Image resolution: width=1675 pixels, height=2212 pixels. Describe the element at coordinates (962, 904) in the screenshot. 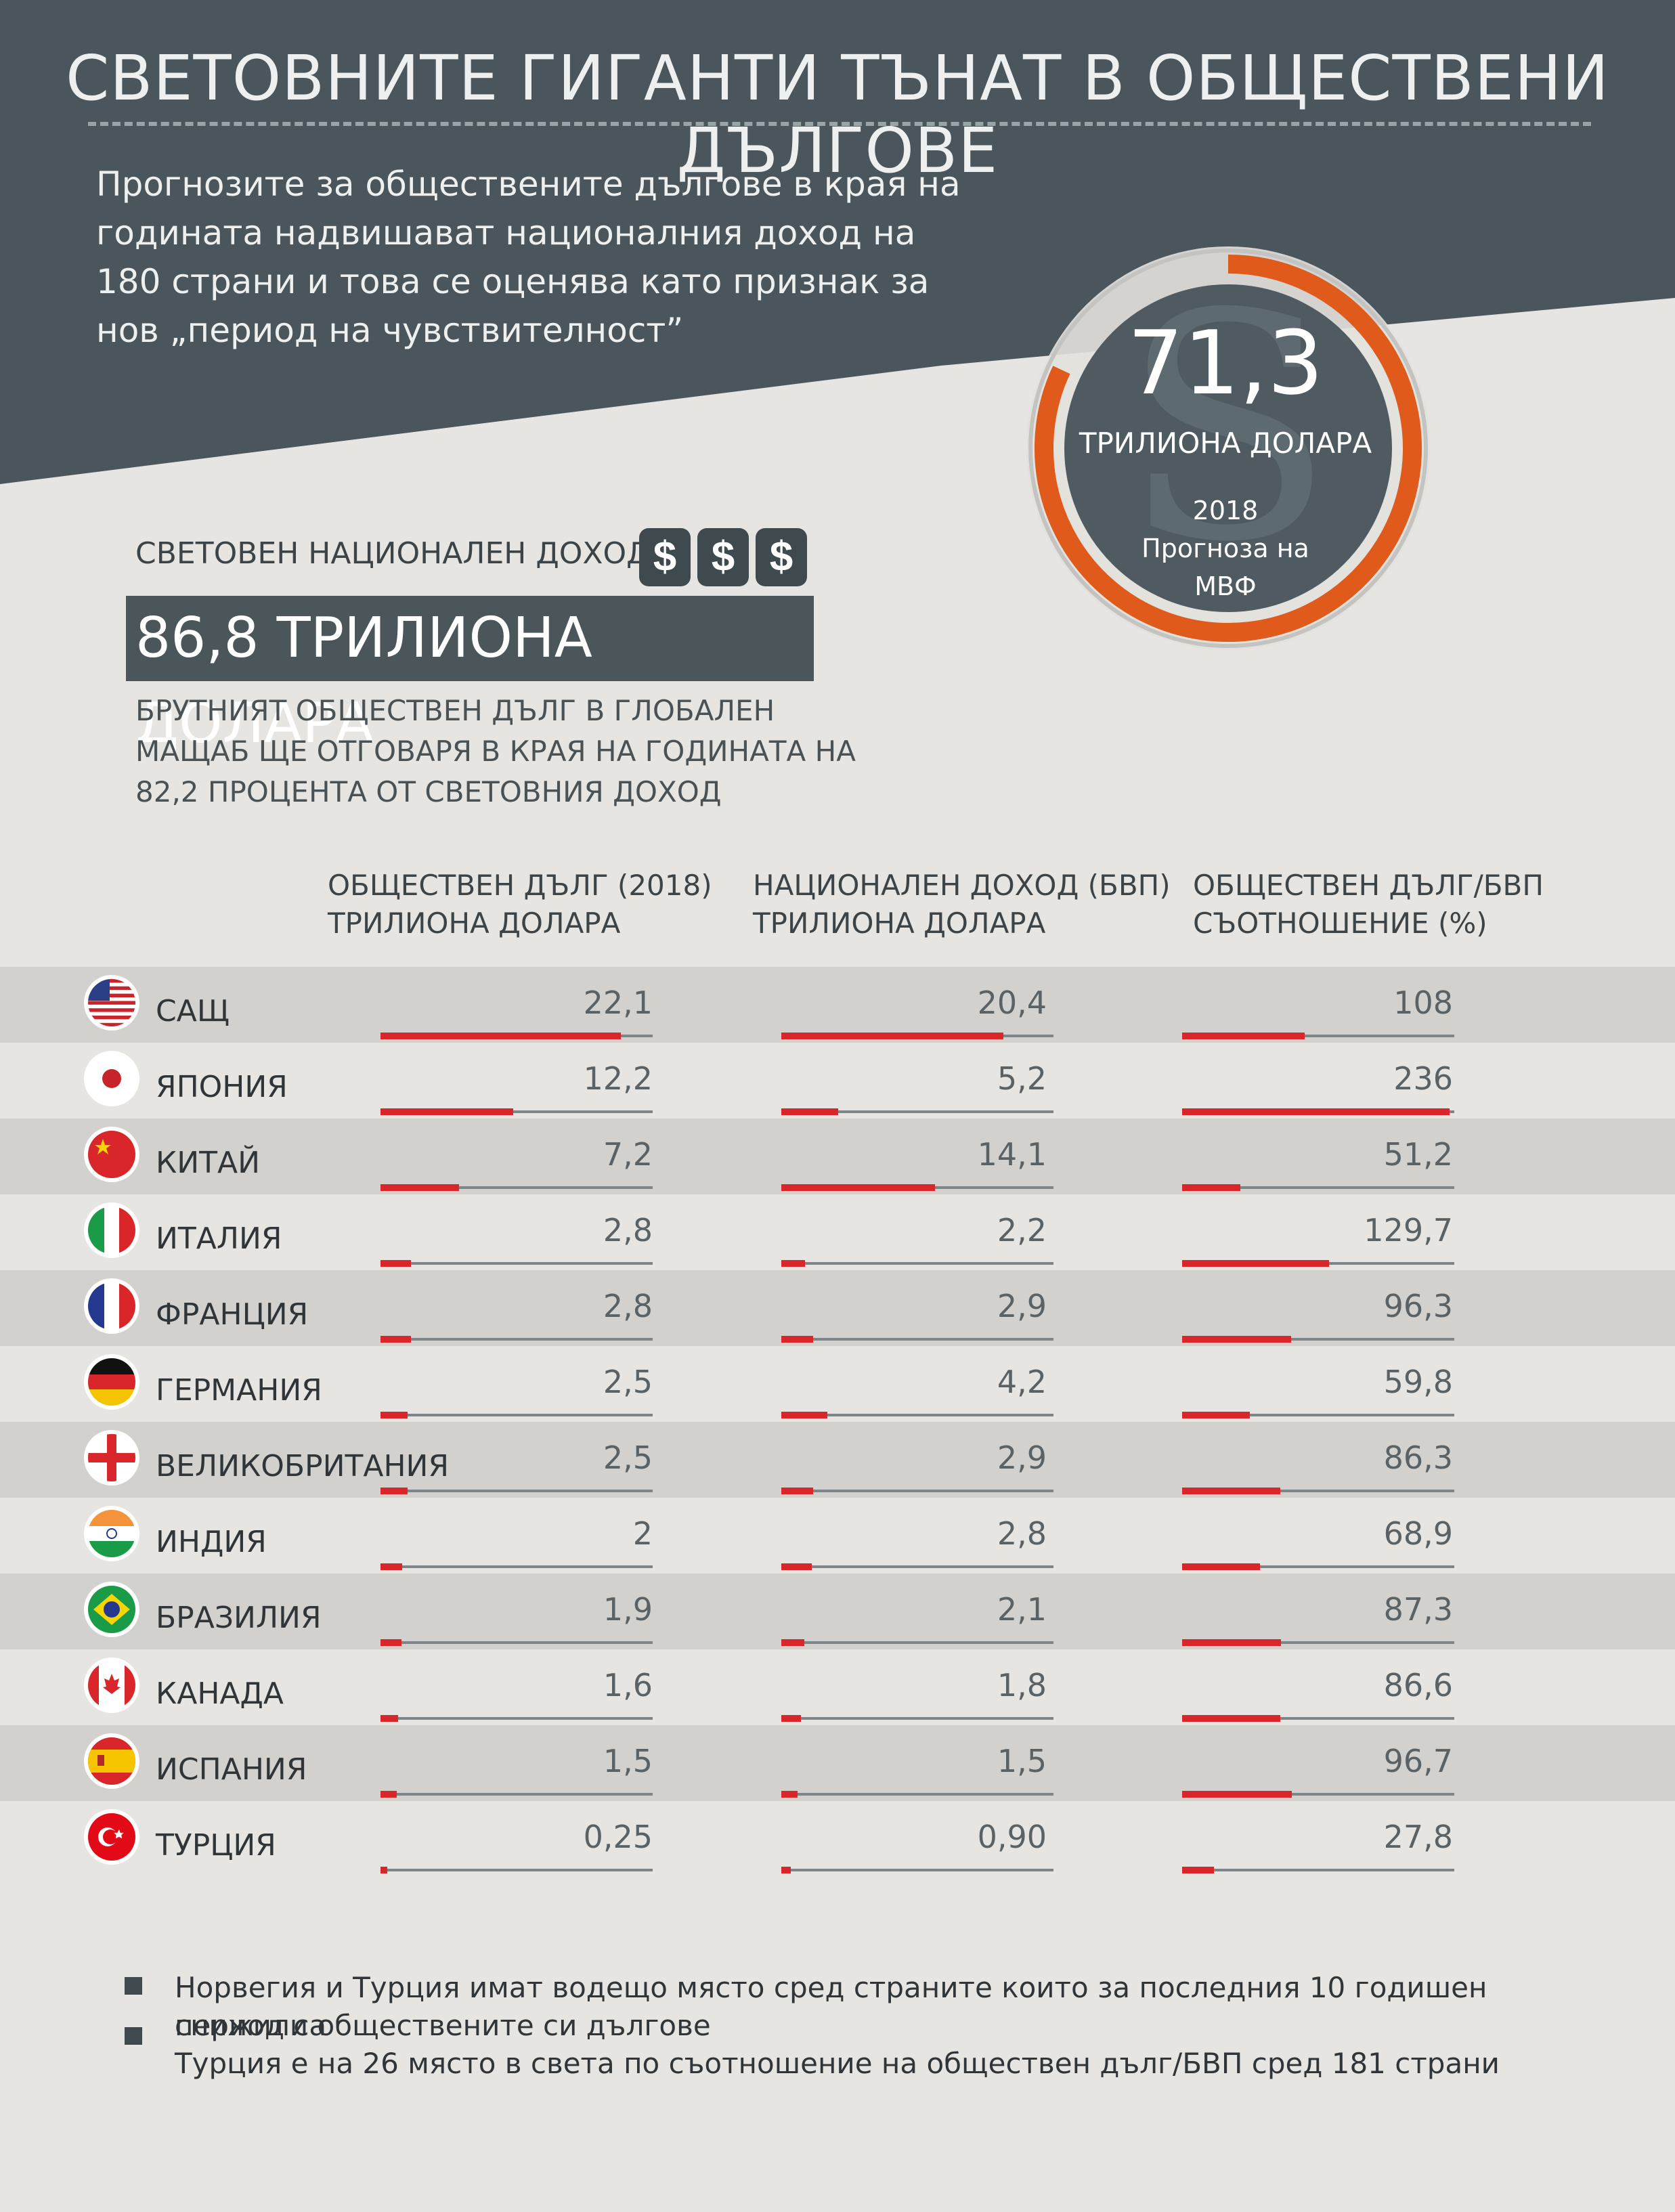

I see `column-header-gdp: НАЦИОНАЛЕН ДОХОД (БВП) ТРИЛИОНА ДОЛАРА` at that location.